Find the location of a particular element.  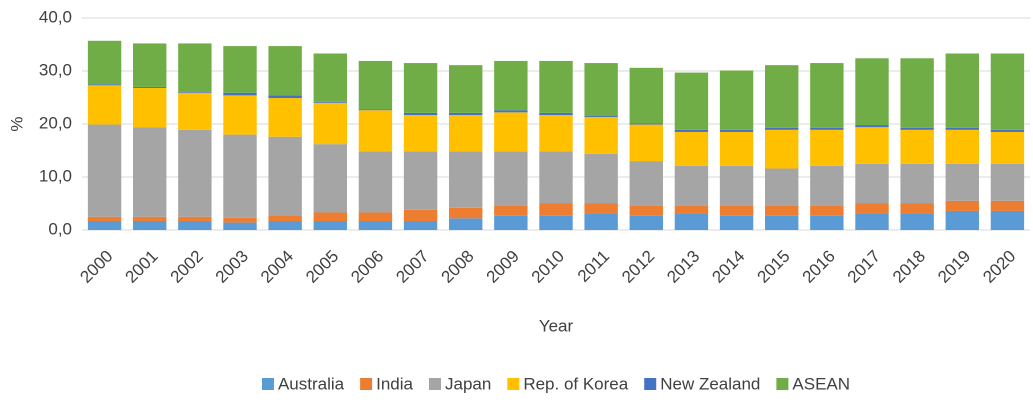

legend-label: Australia is located at coordinates (311, 383).